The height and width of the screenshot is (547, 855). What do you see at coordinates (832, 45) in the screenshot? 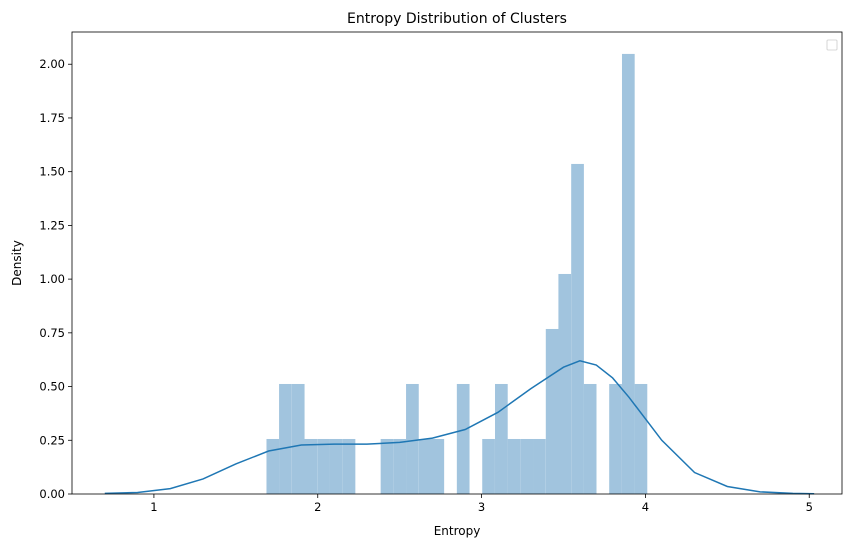
I see `legend-box` at bounding box center [832, 45].